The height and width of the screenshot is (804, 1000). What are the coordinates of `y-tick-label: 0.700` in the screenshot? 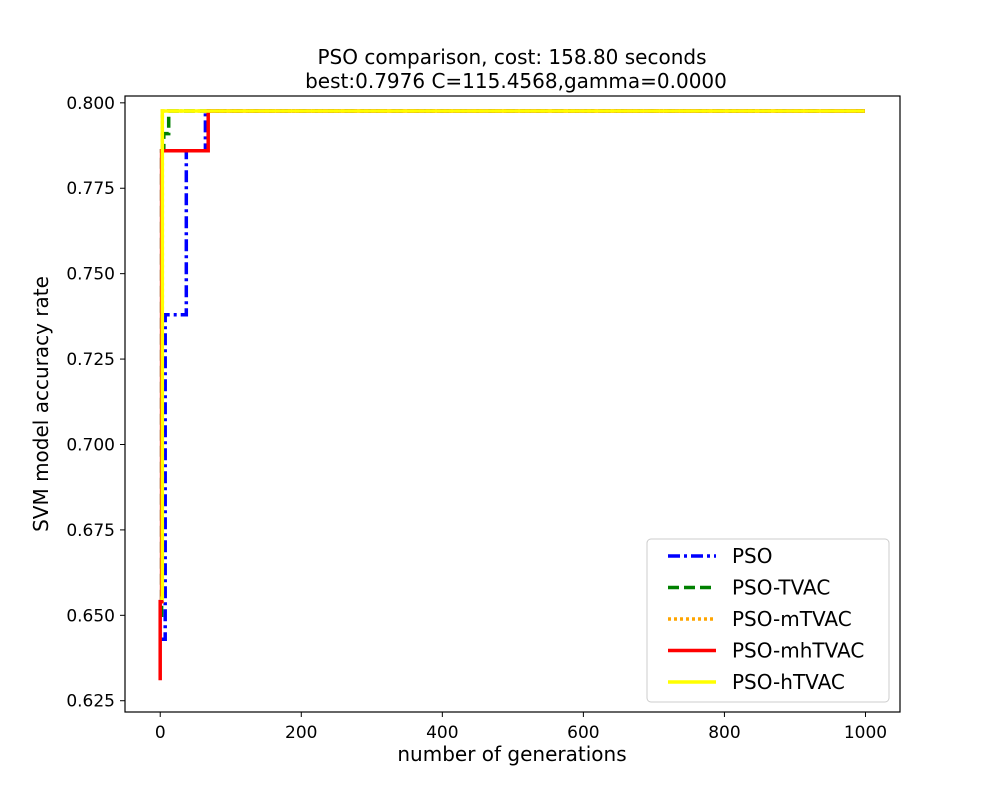 It's located at (90, 445).